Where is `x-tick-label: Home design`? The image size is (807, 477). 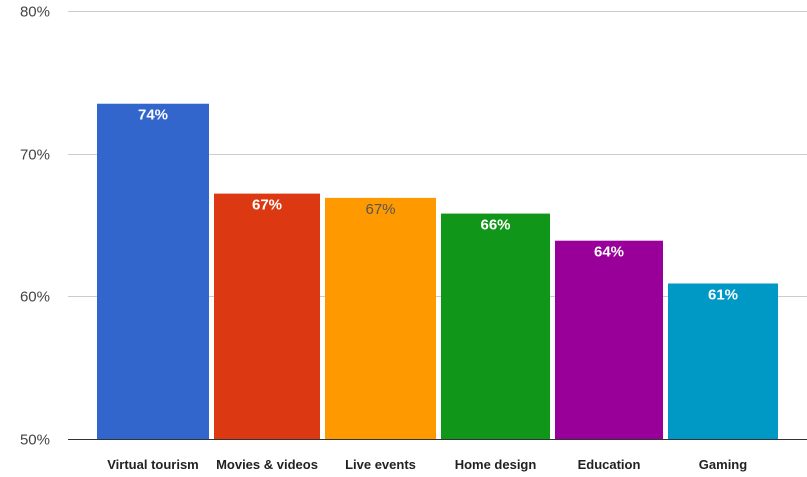
x-tick-label: Home design is located at coordinates (496, 464).